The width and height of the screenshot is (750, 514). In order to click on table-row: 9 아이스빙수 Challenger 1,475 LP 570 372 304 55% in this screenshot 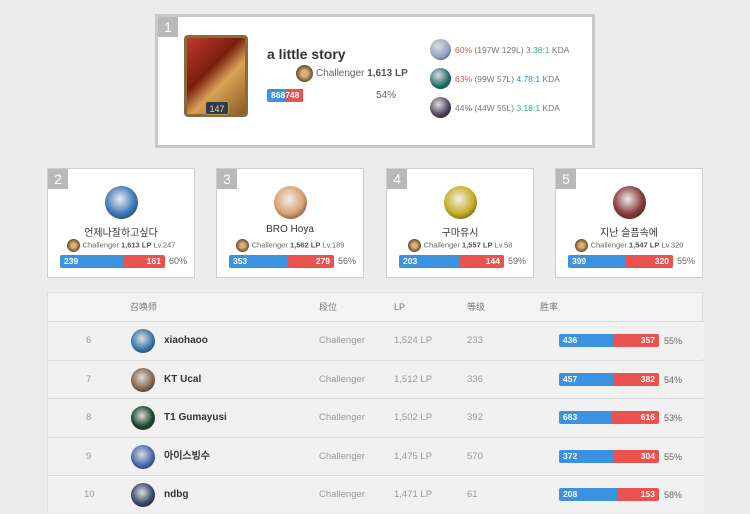, I will do `click(376, 455)`.